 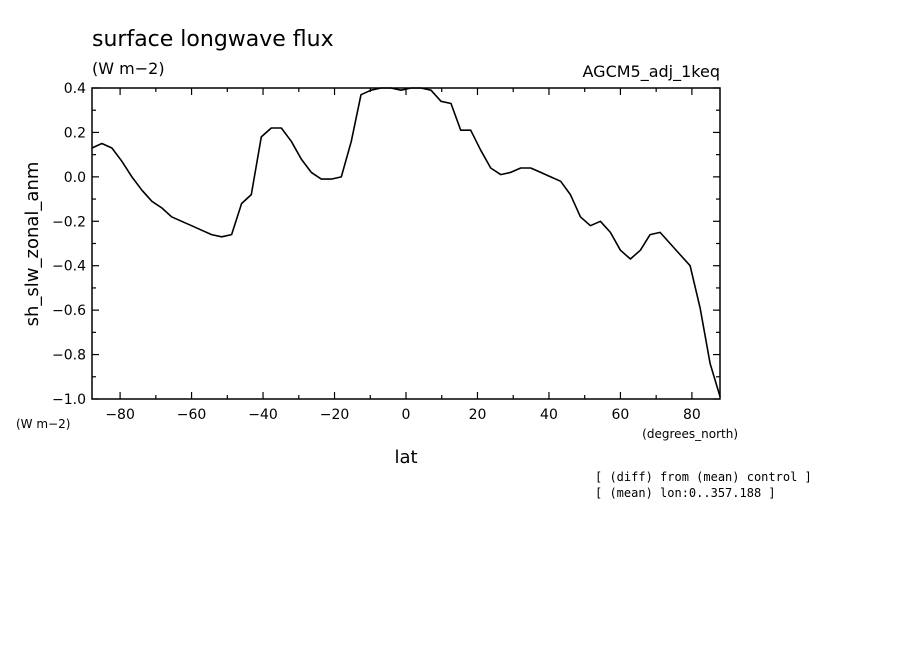 What do you see at coordinates (69, 244) in the screenshot?
I see `y-tick-labels: 0.4 0.2 0.0 −0.2 −0.4 −0.6 −0.8 −1.0` at bounding box center [69, 244].